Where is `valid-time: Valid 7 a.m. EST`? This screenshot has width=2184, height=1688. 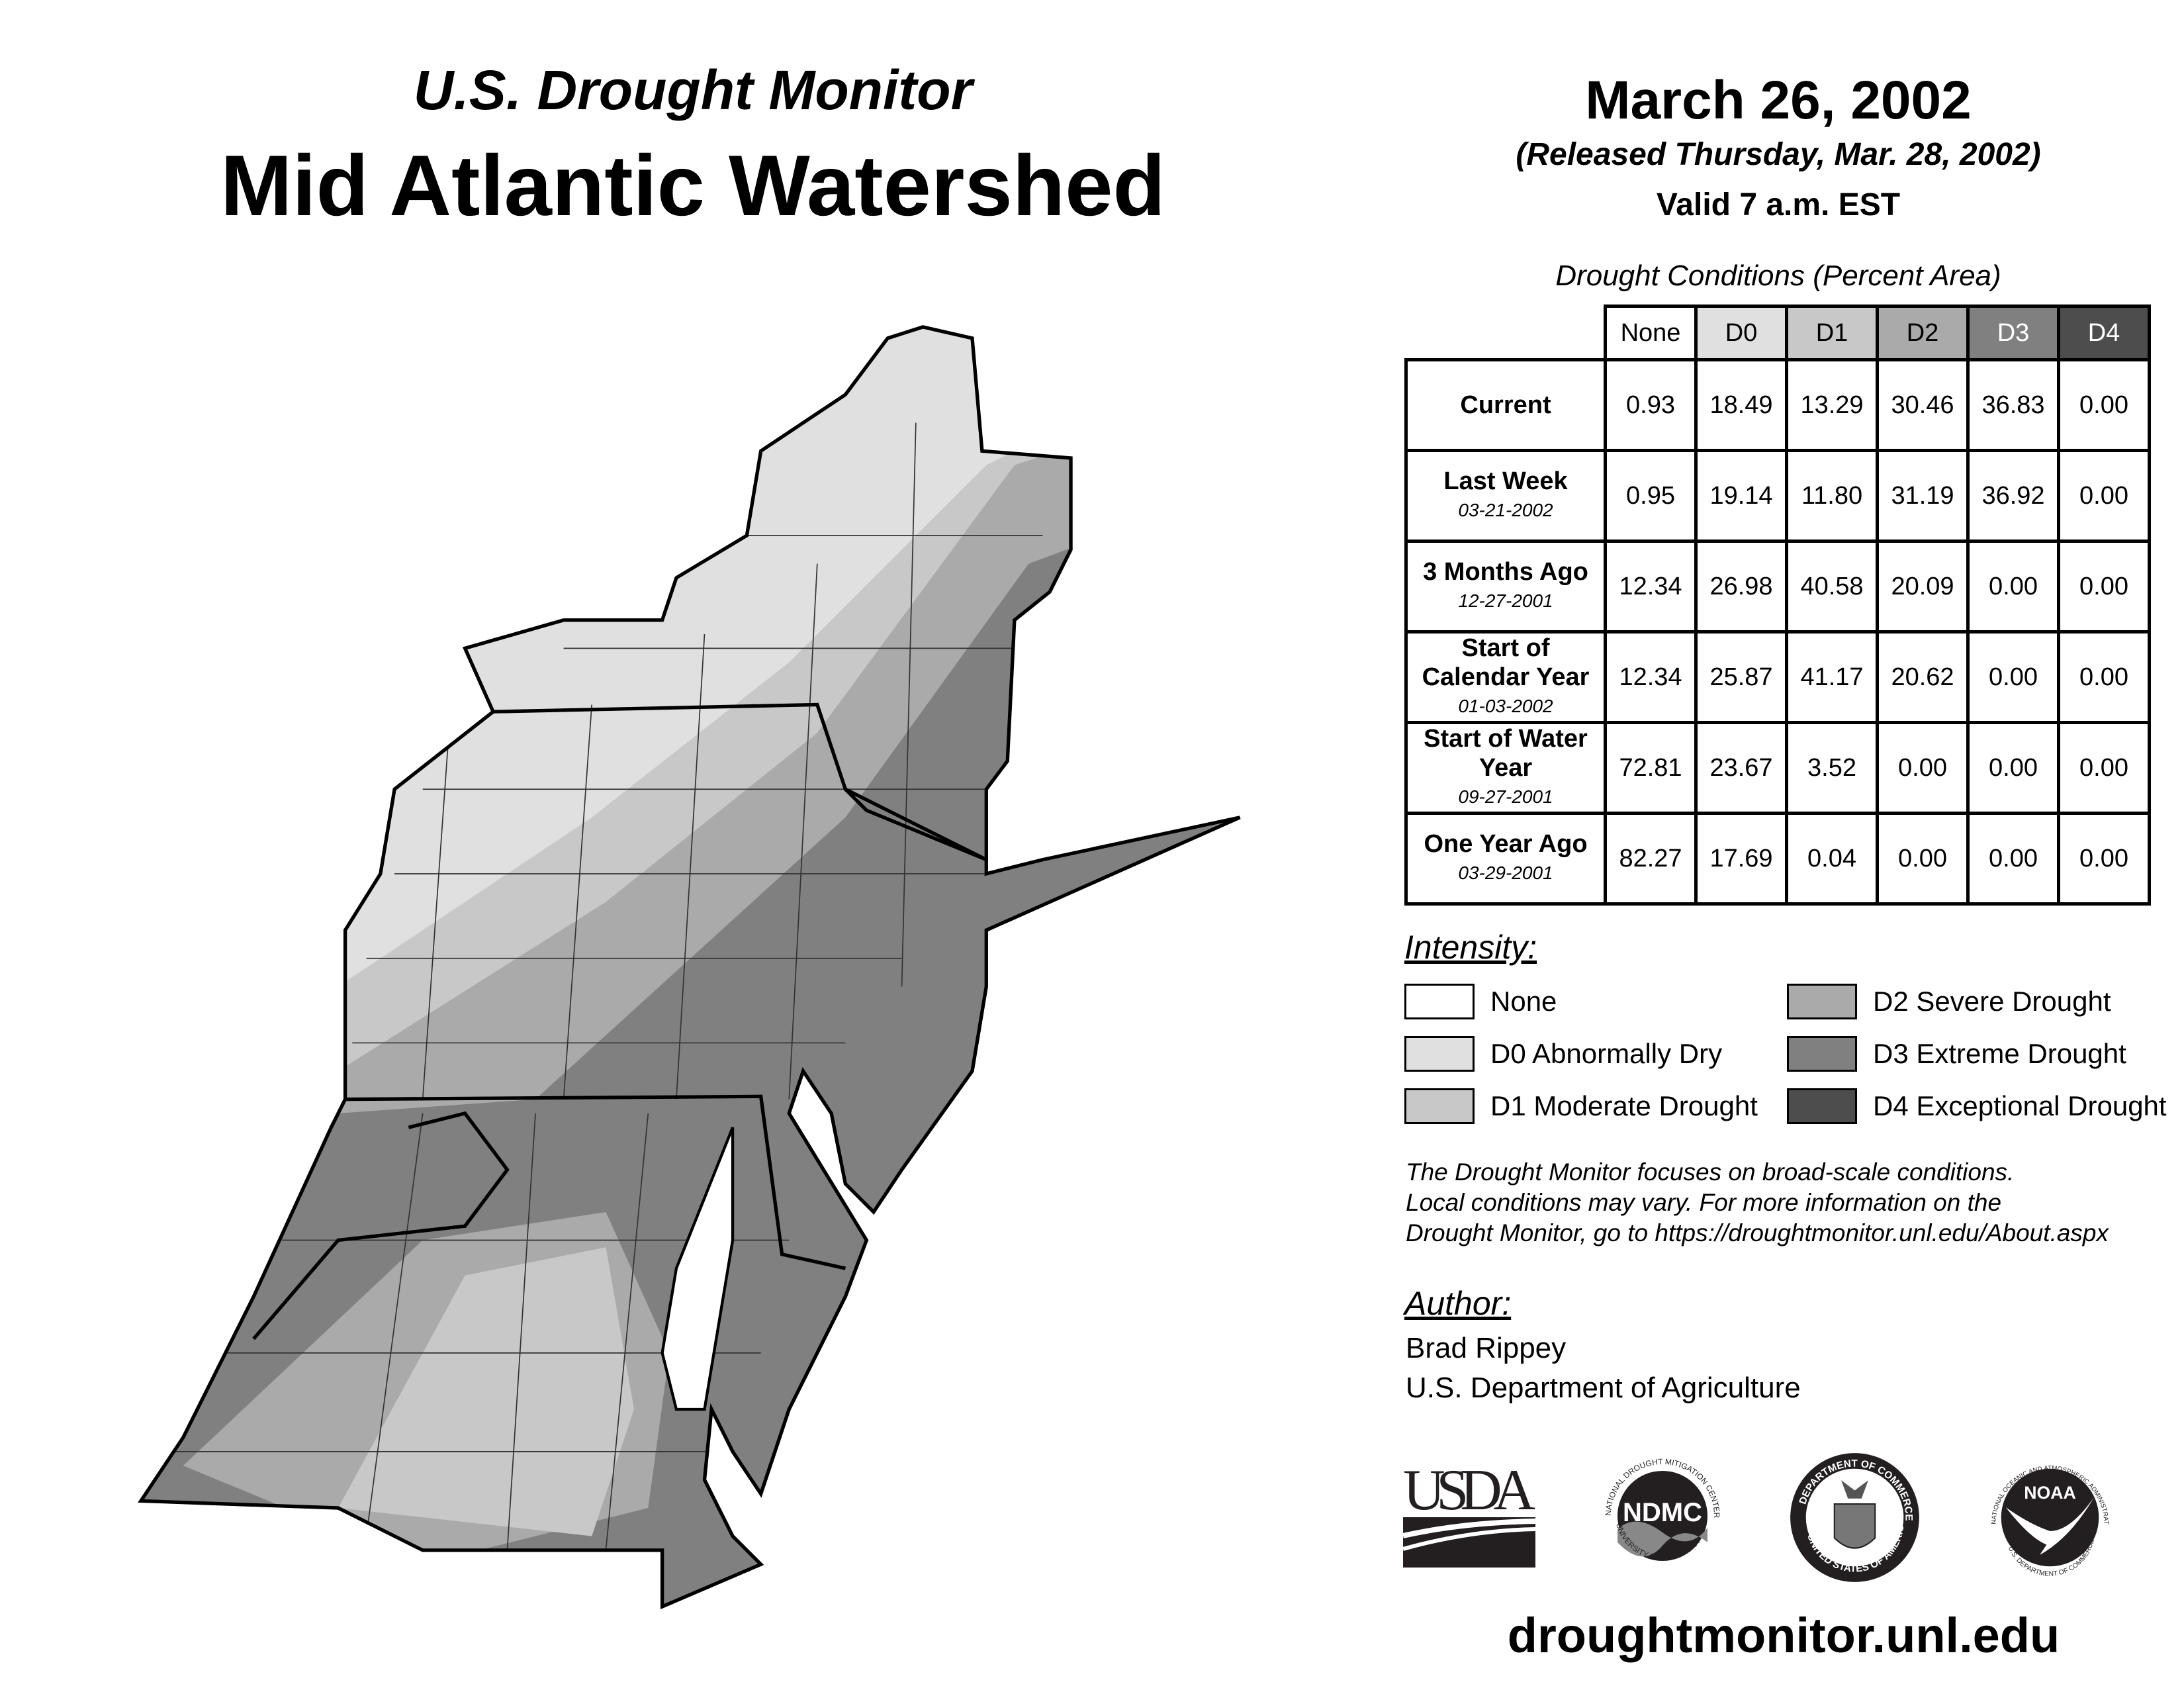
valid-time: Valid 7 a.m. EST is located at coordinates (1778, 204).